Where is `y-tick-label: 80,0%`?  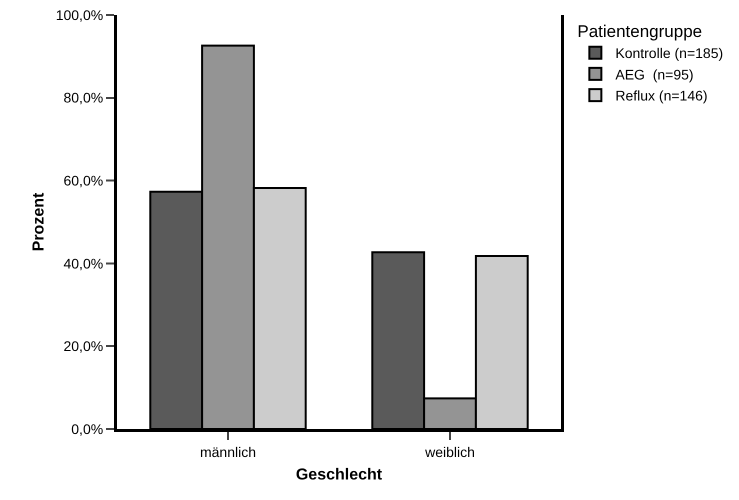
y-tick-label: 80,0% is located at coordinates (83, 98).